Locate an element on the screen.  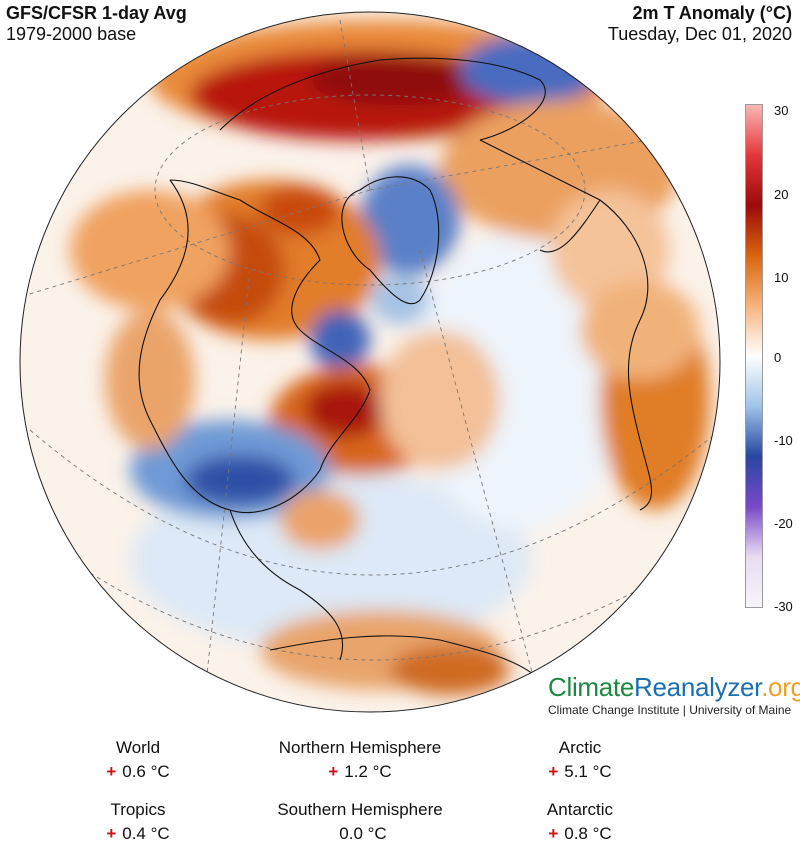
stat-southern-hemisphere: Southern Hemisphere 0.0 °C is located at coordinates (360, 822).